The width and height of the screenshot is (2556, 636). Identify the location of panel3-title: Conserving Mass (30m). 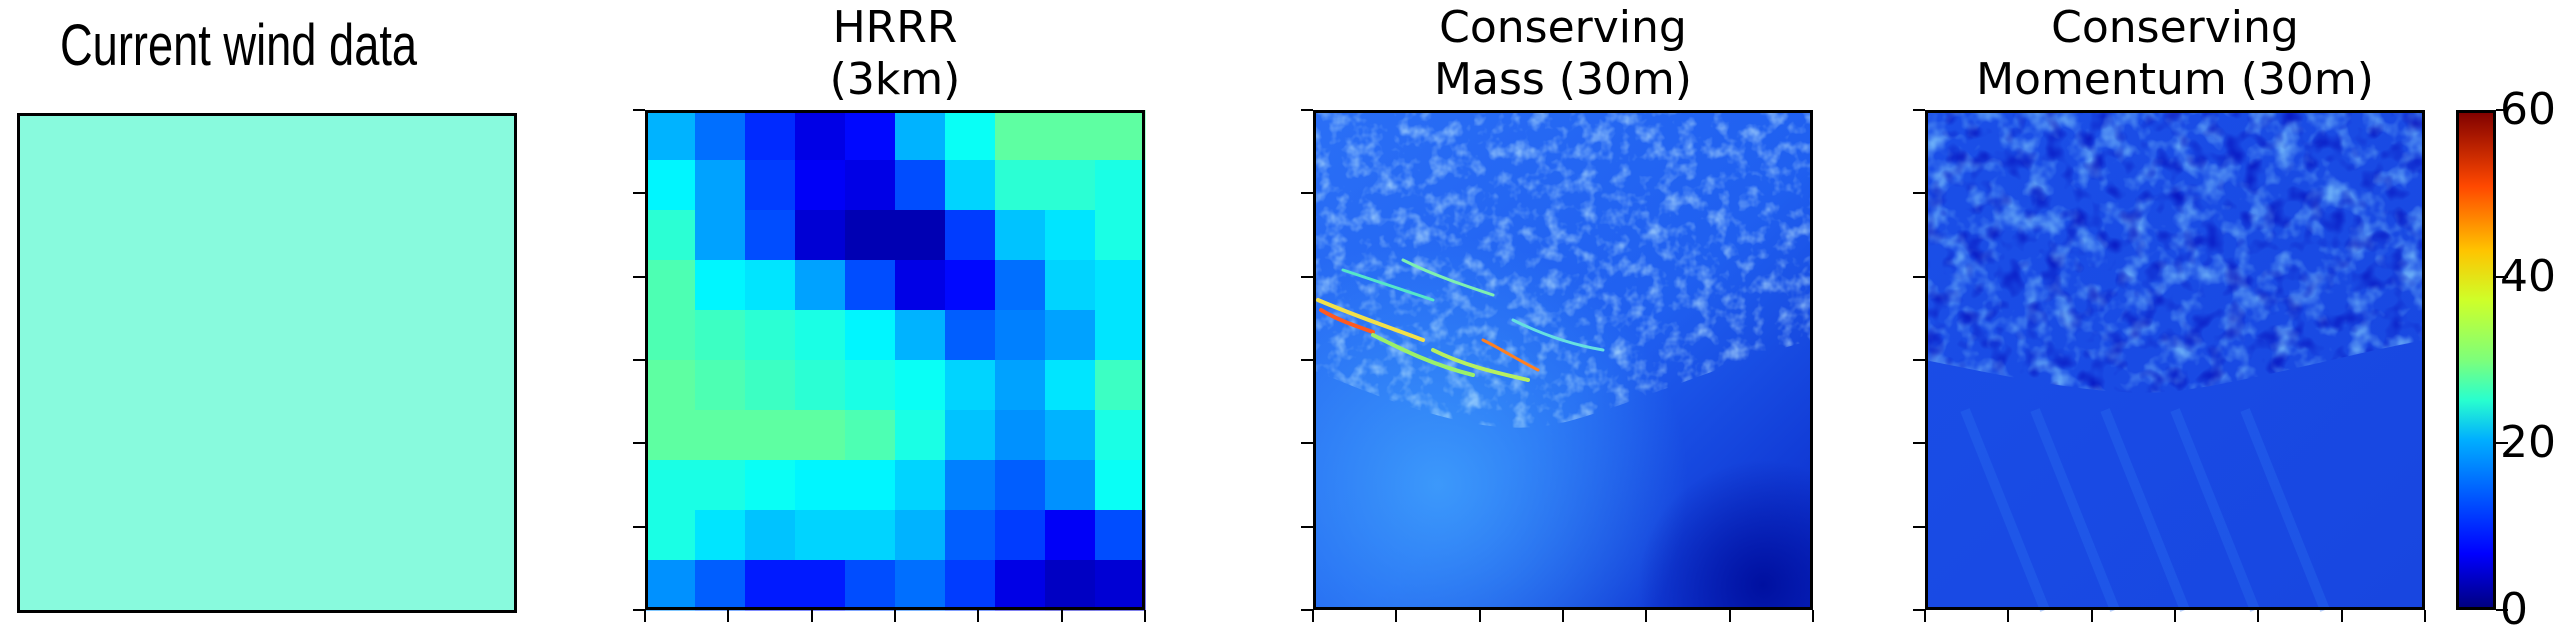
(1563, 54).